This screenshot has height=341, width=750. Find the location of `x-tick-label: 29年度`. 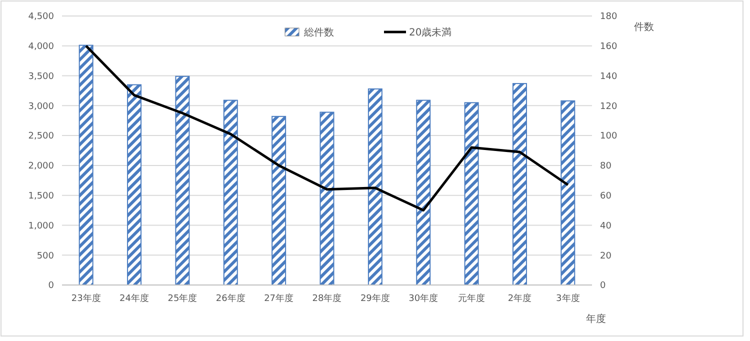

x-tick-label: 29年度 is located at coordinates (375, 298).